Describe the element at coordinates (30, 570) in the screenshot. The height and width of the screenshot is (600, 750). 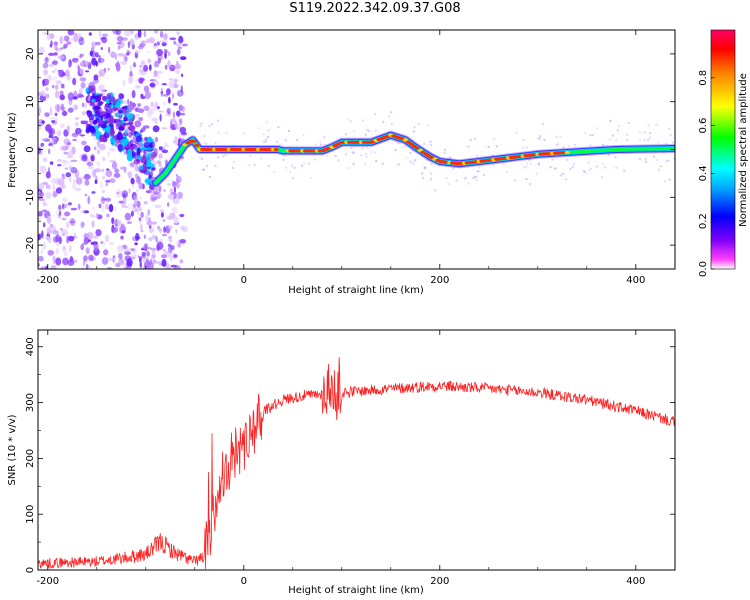
I see `y-tick-label: 0` at that location.